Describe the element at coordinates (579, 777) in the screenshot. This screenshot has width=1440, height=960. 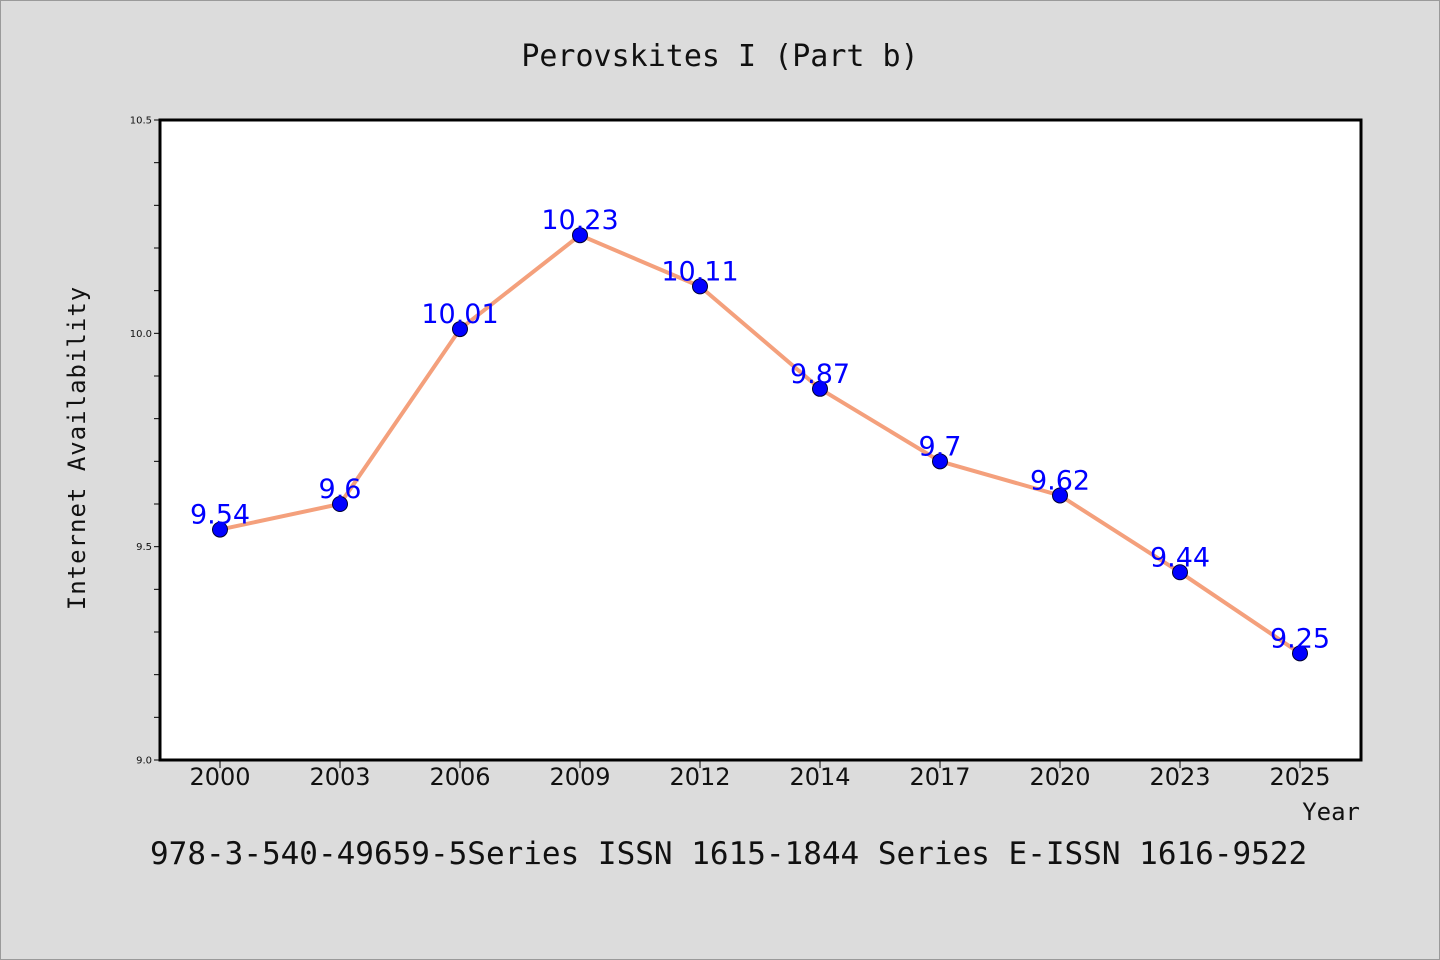
I see `x-tick-label: 2009` at that location.